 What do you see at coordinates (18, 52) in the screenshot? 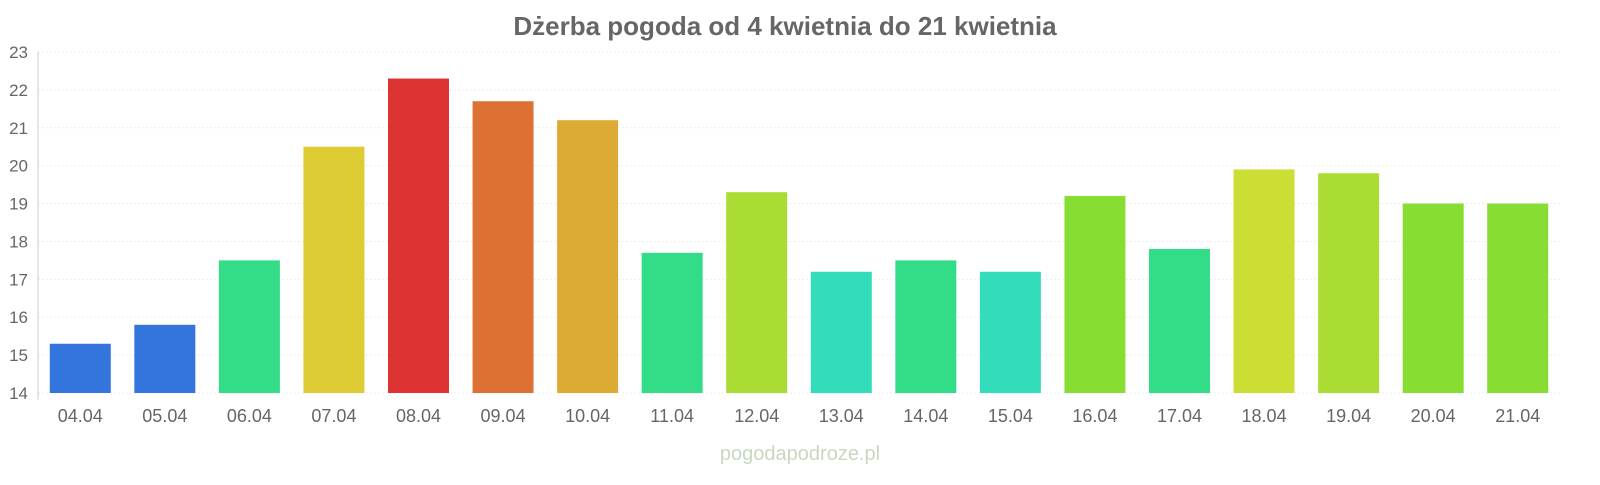
I see `y-tick-label: 23` at bounding box center [18, 52].